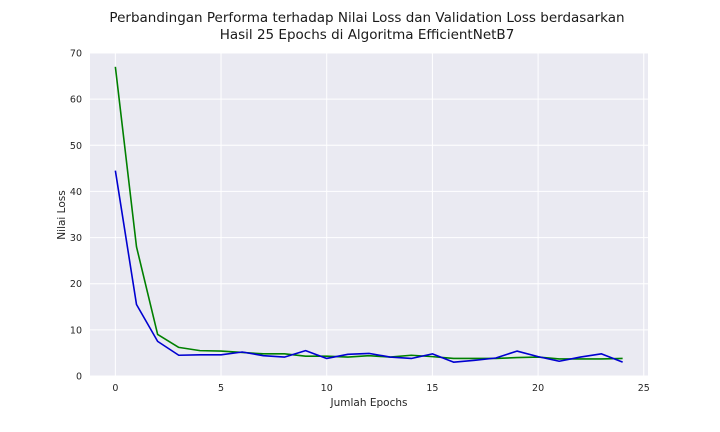 This screenshot has width=720, height=432. I want to click on y-tick-label: 50, so click(76, 146).